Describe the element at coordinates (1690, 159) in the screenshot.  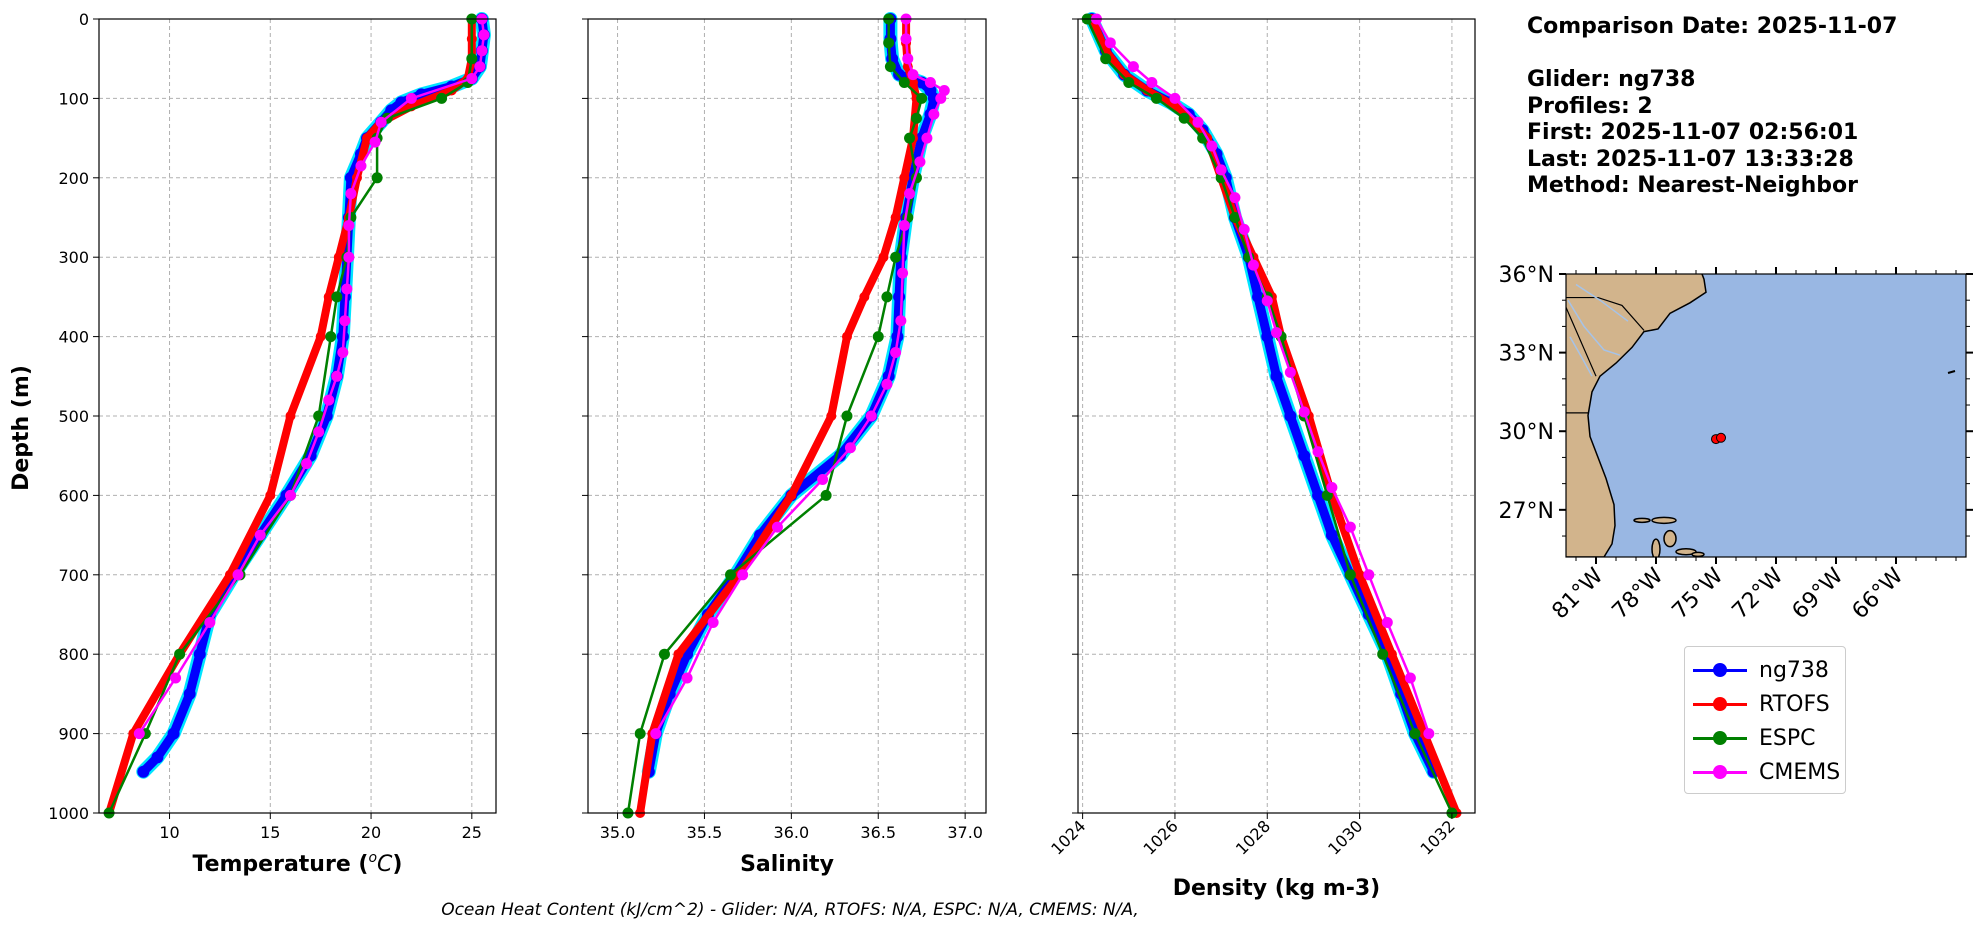
I see `last-time: Last: 2025-11-07 13:33:28` at that location.